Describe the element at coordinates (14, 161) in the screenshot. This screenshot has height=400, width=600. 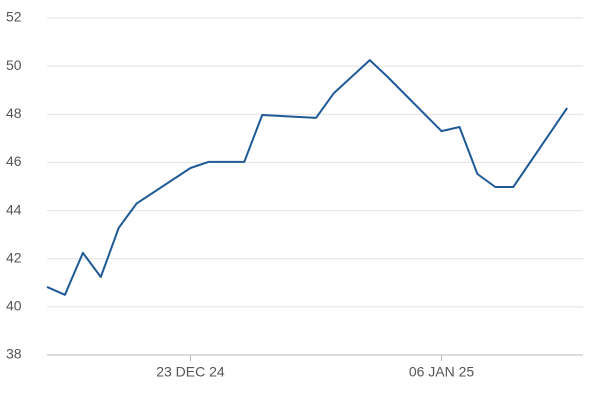
I see `y-tick-label: 46` at that location.